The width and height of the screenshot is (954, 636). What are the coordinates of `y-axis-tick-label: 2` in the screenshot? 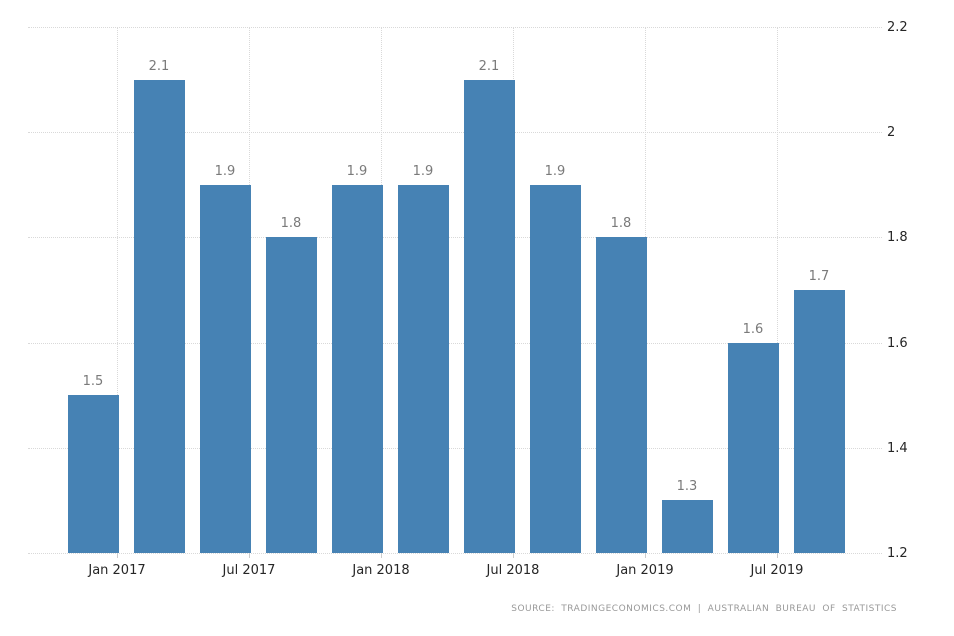 It's located at (891, 132).